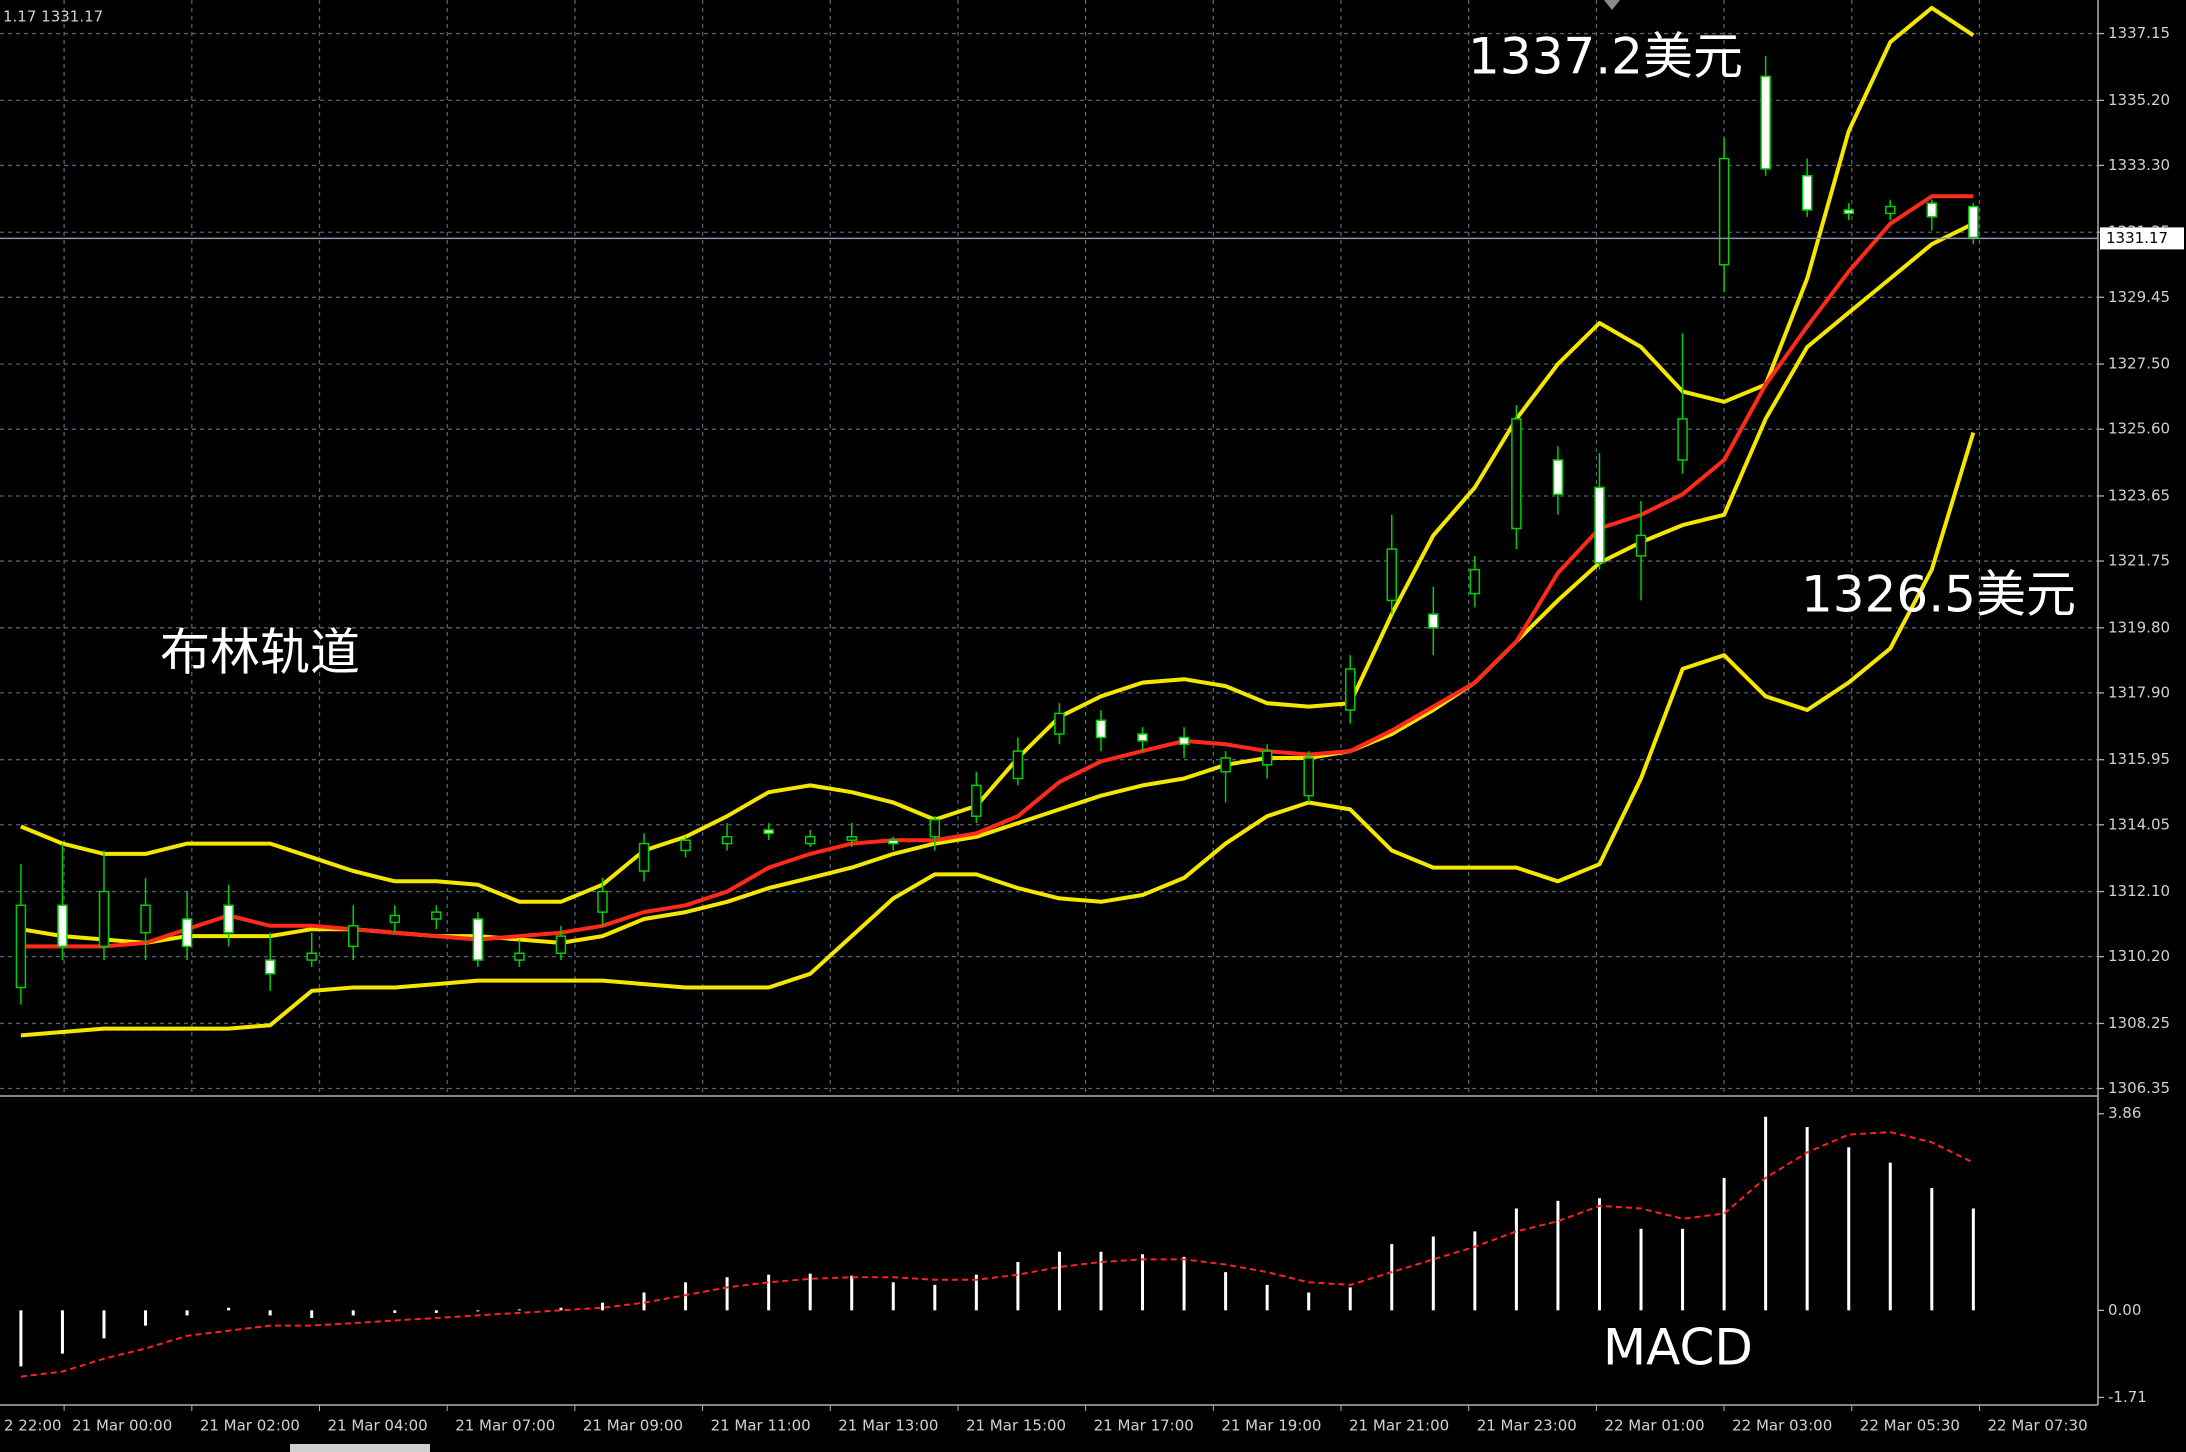 The height and width of the screenshot is (1452, 2186). What do you see at coordinates (761, 1426) in the screenshot?
I see `x-tick-label: 21 Mar 11:00` at bounding box center [761, 1426].